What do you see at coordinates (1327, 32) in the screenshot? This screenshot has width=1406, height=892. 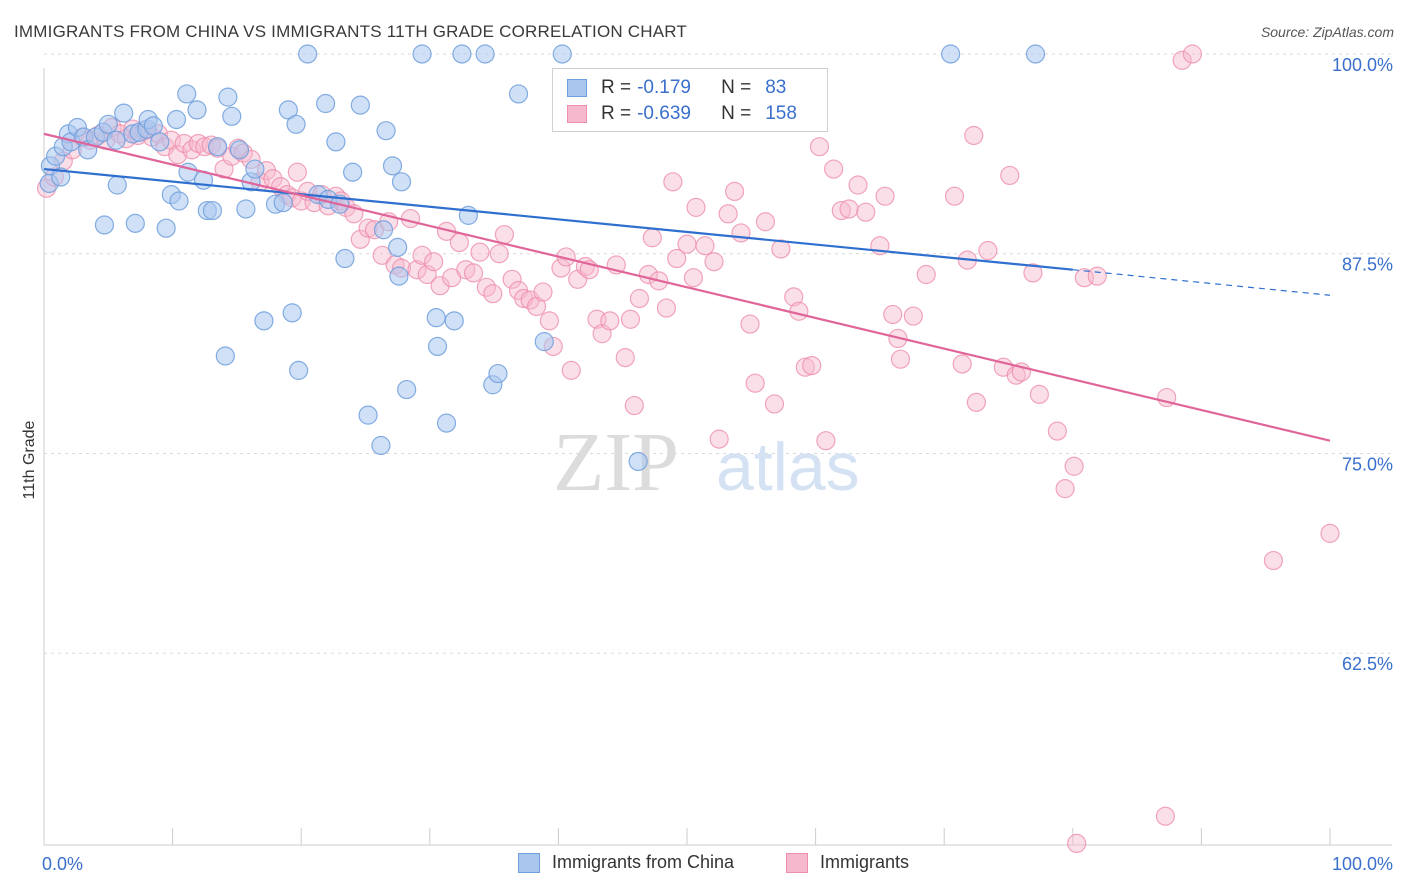 I see `source-label: Source: ZipAtlas.com` at bounding box center [1327, 32].